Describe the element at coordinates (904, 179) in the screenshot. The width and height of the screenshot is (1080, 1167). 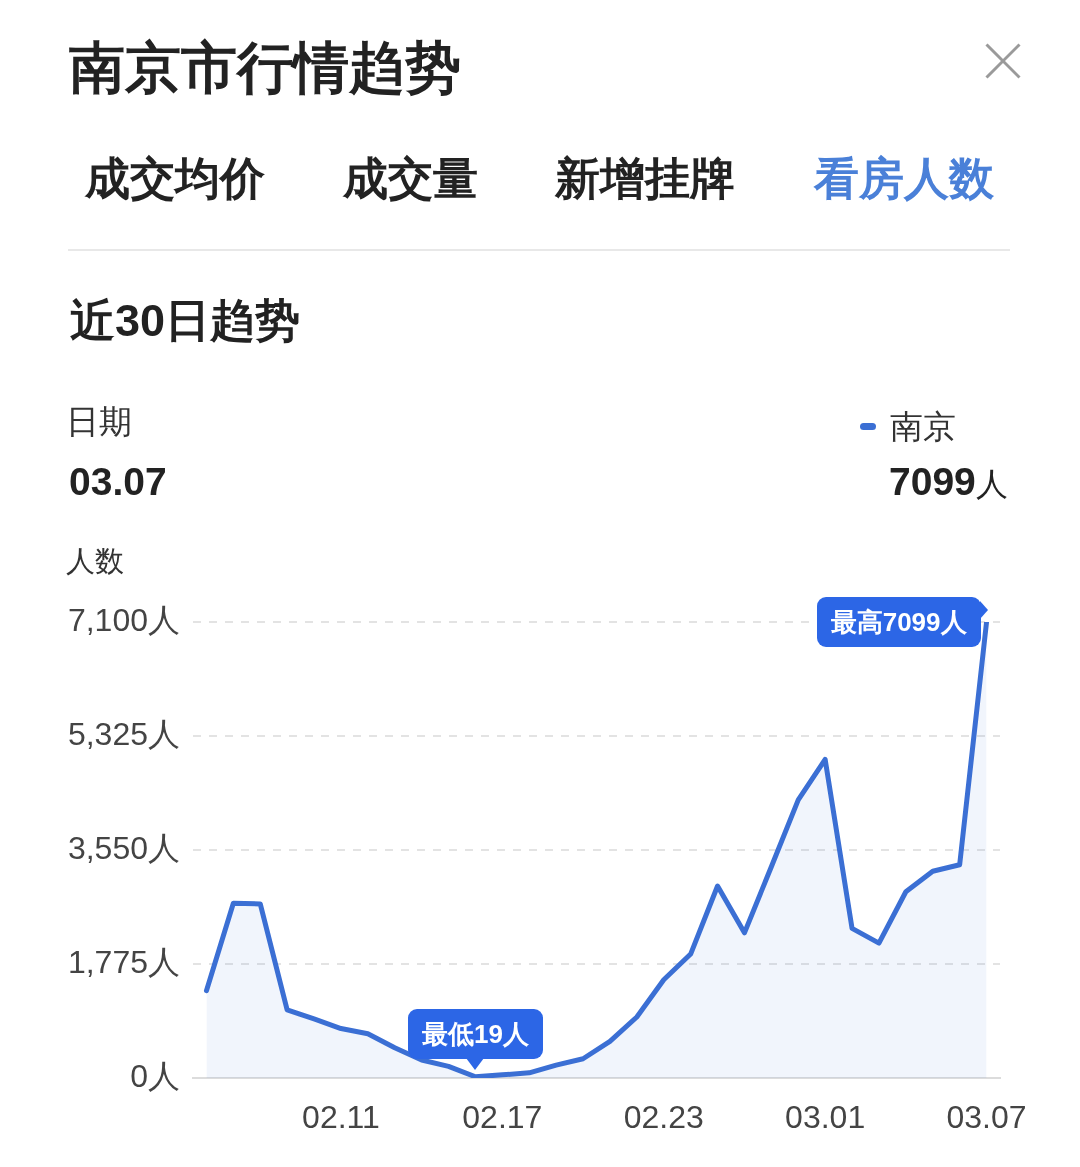
I see `text: 看房人数` at that location.